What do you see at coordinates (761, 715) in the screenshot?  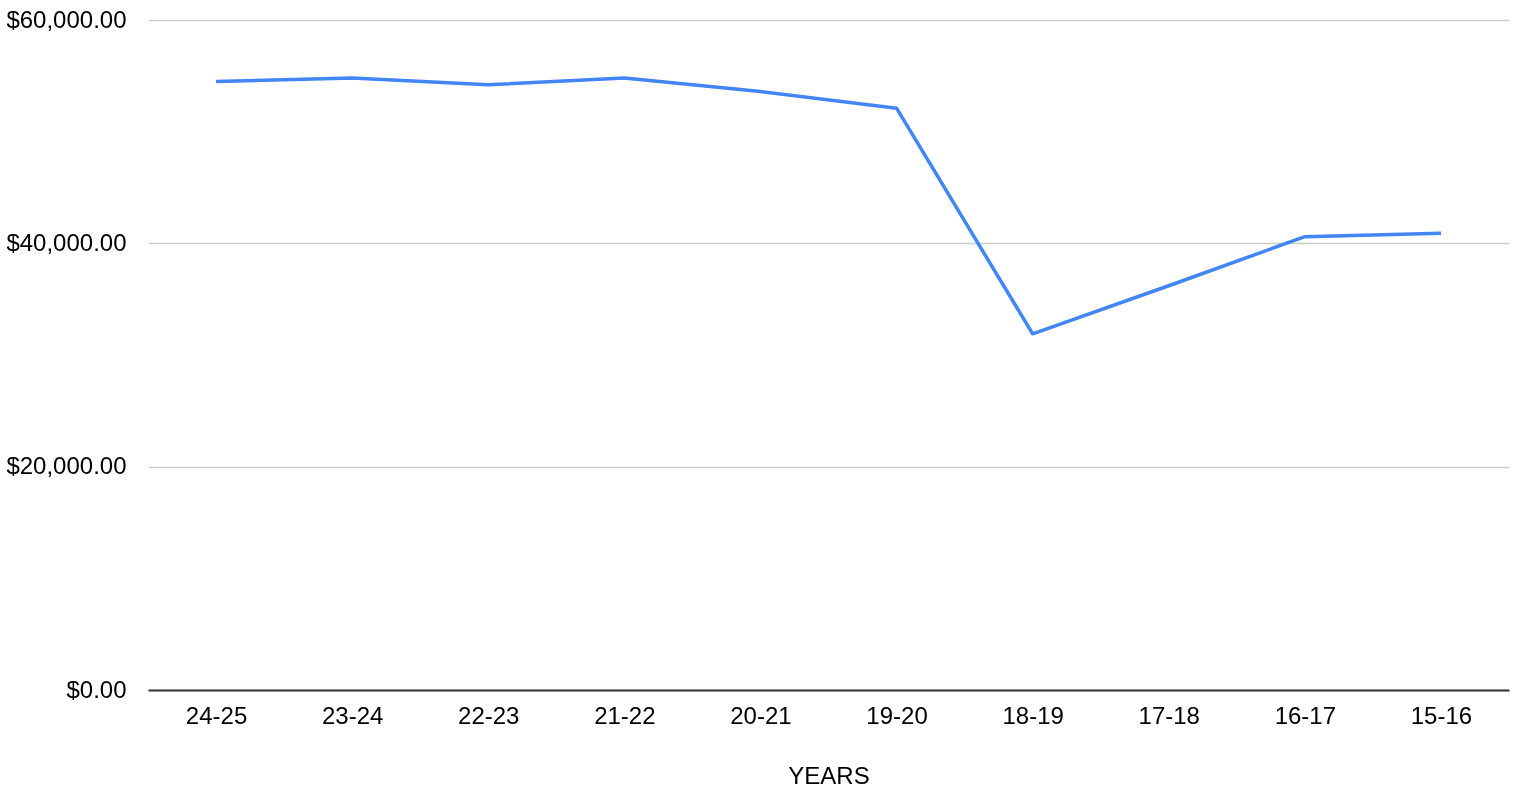 I see `x-tick-label: 20-21` at bounding box center [761, 715].